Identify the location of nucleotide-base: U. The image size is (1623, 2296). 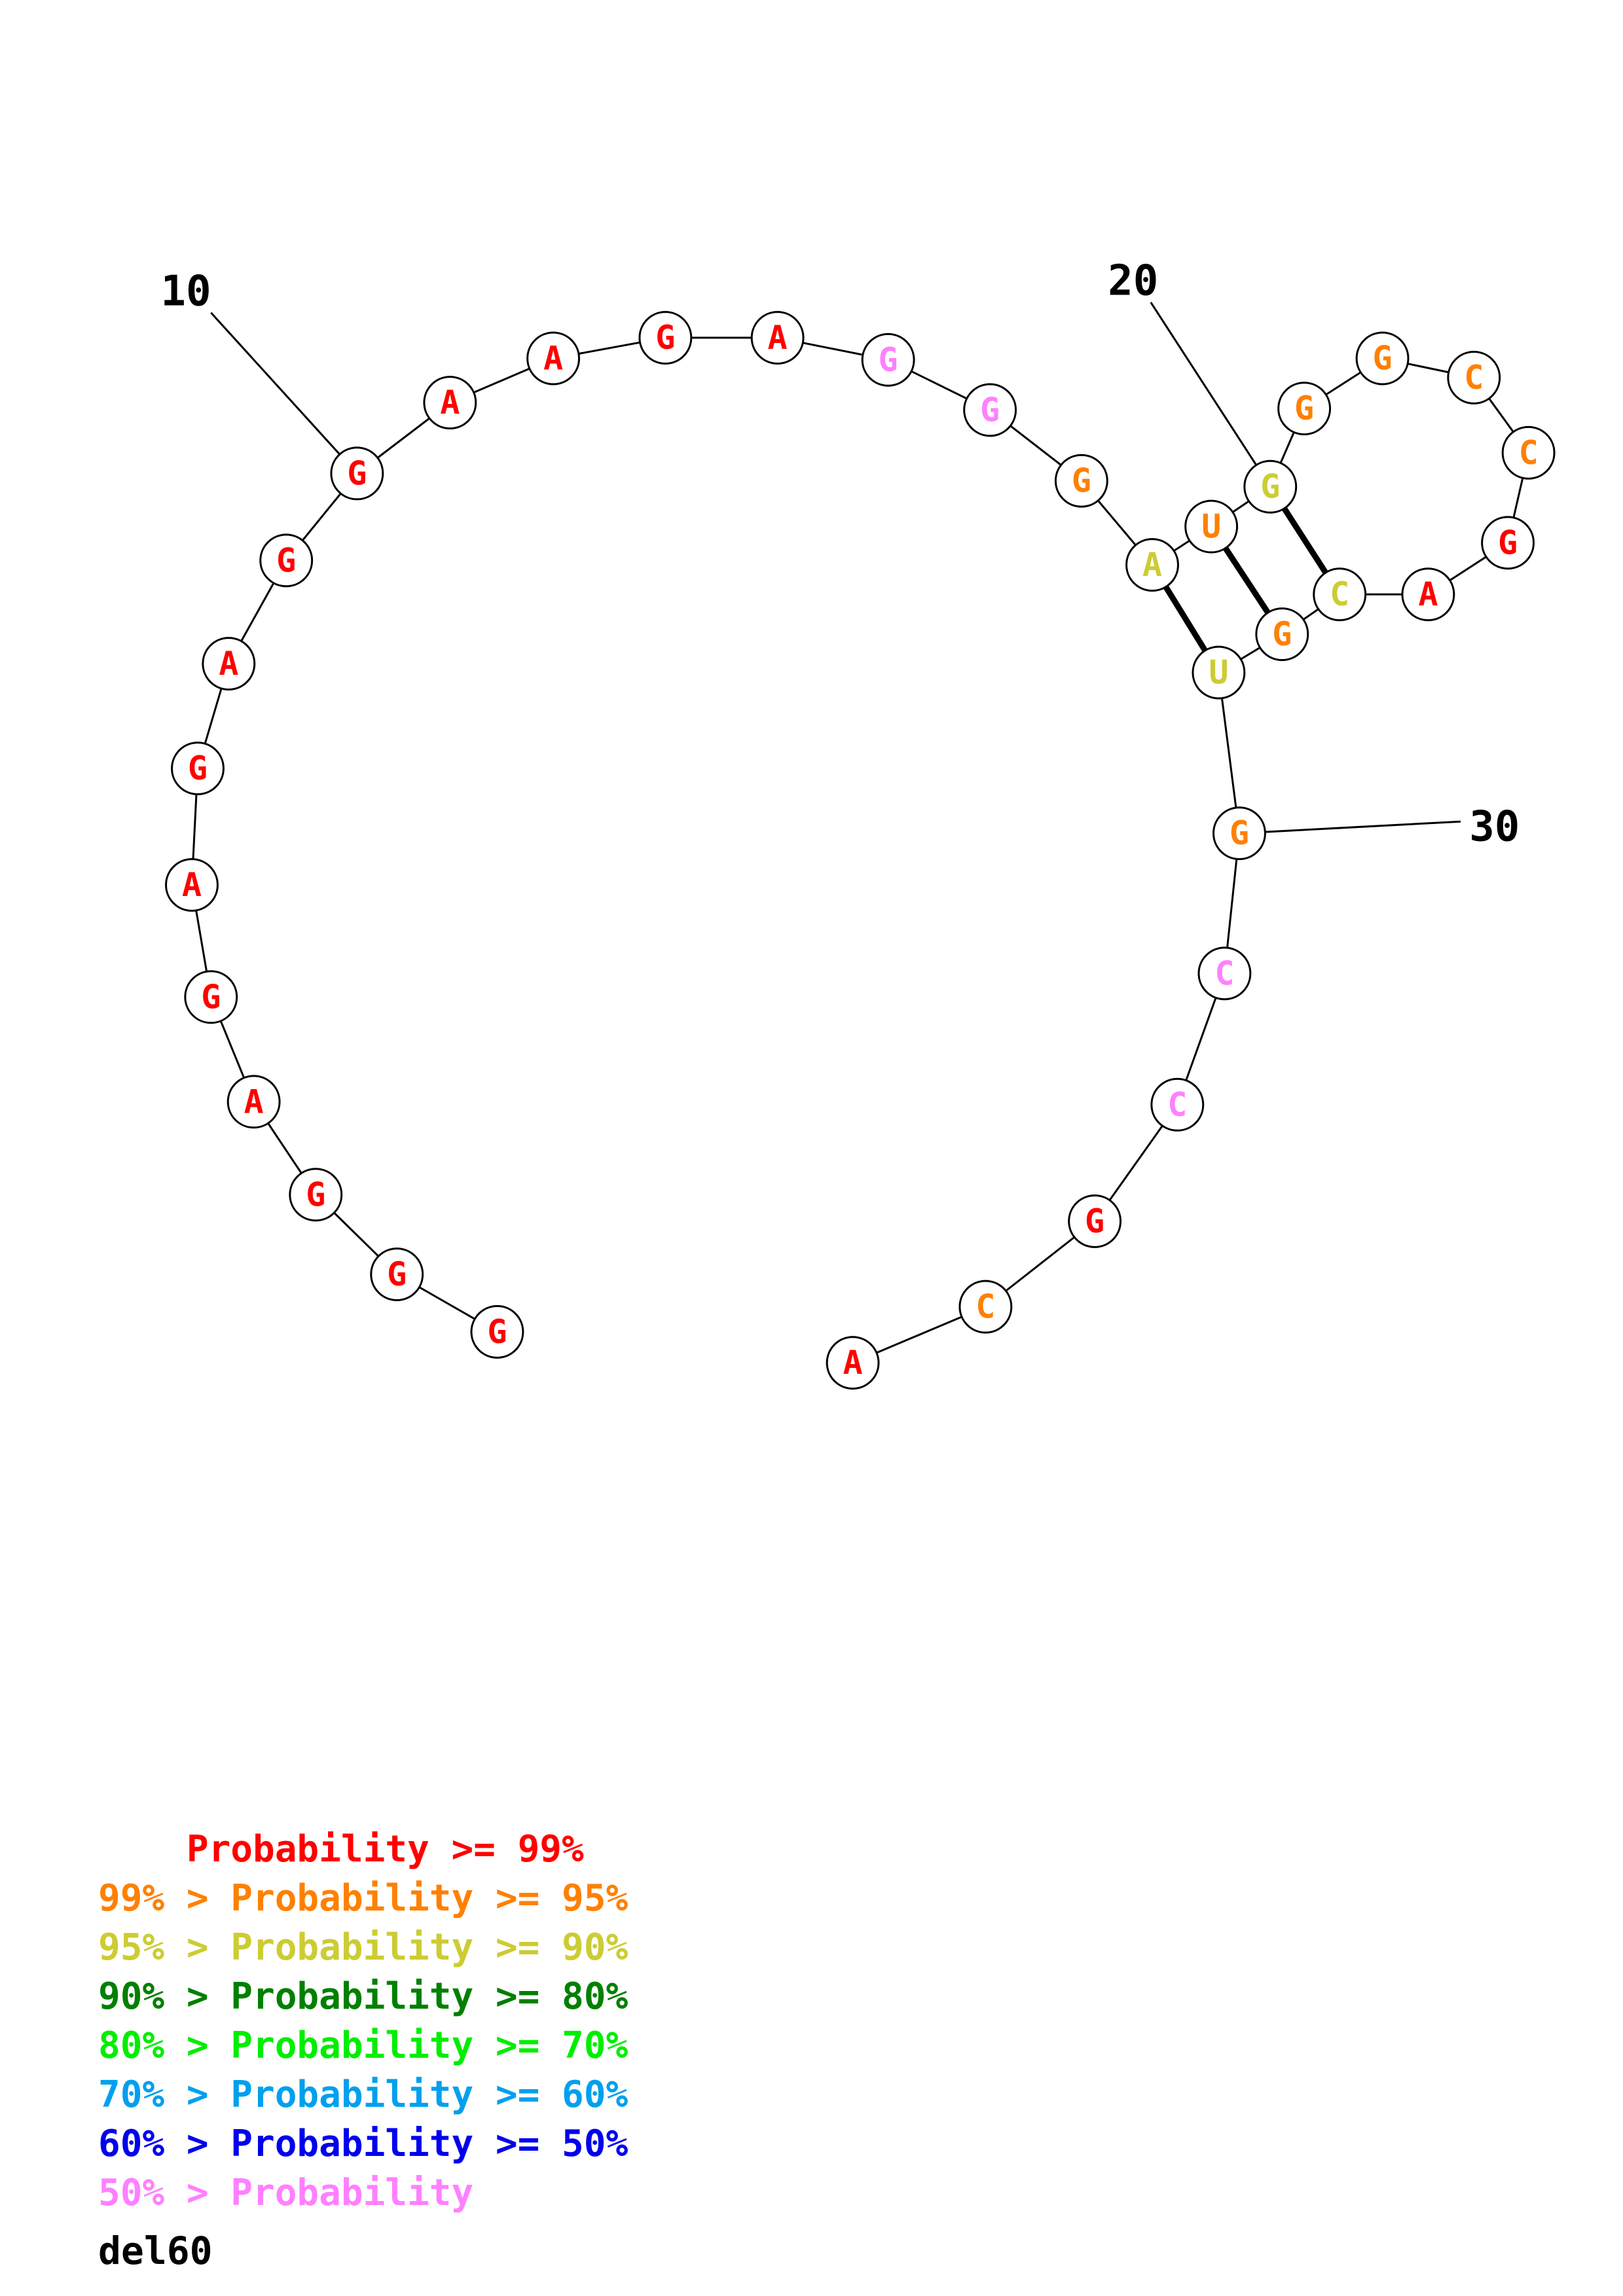
(1211, 526).